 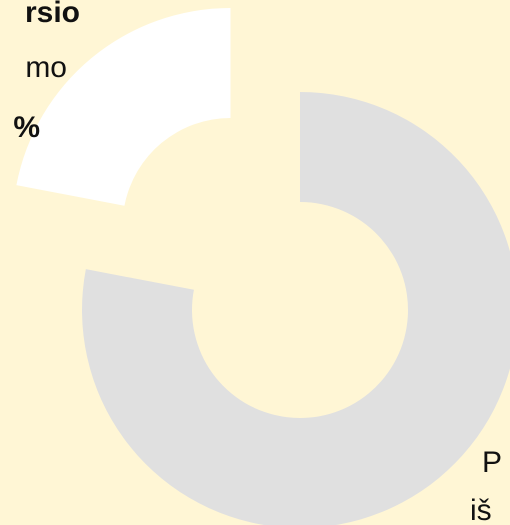 I want to click on slice-label: %, so click(x=26, y=127).